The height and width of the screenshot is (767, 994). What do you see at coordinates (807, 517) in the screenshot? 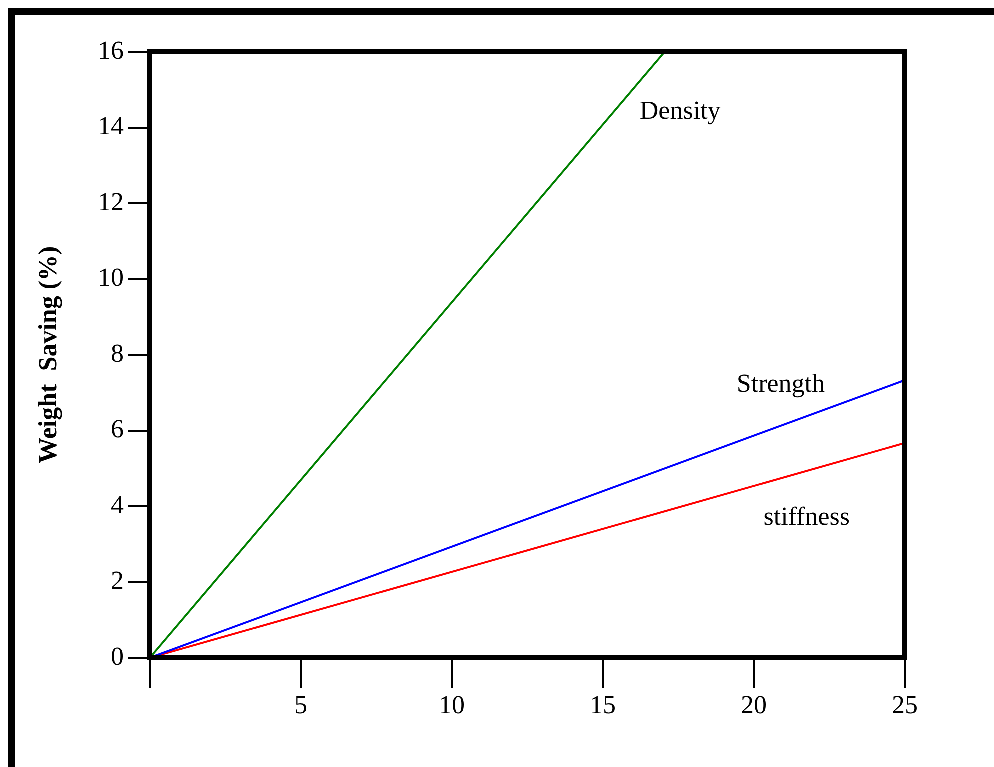
I see `series-label: stiffness` at bounding box center [807, 517].